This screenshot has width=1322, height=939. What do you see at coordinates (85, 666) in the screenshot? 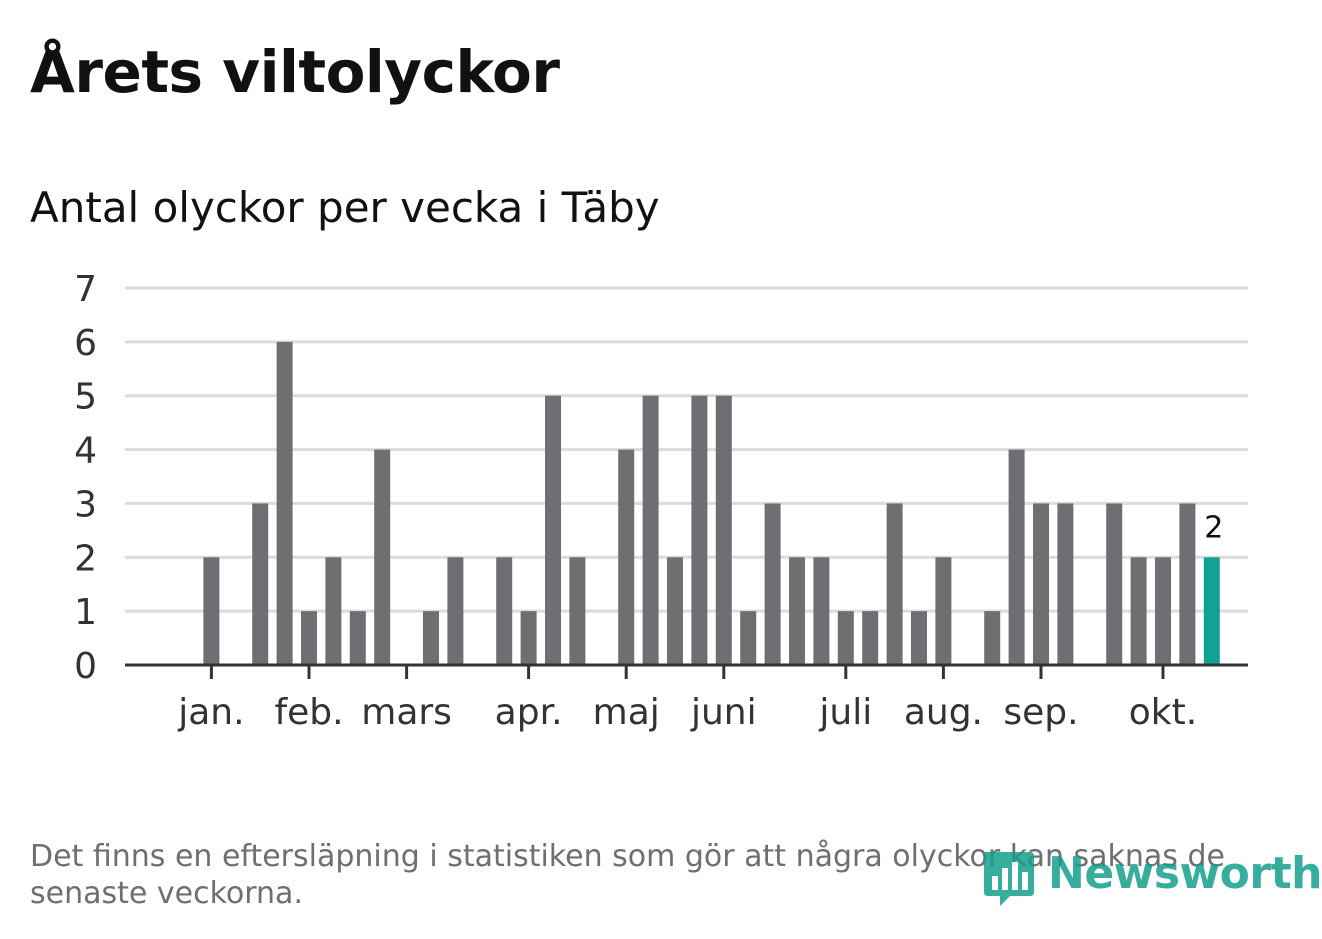
I see `y-tick-label: 0` at bounding box center [85, 666].